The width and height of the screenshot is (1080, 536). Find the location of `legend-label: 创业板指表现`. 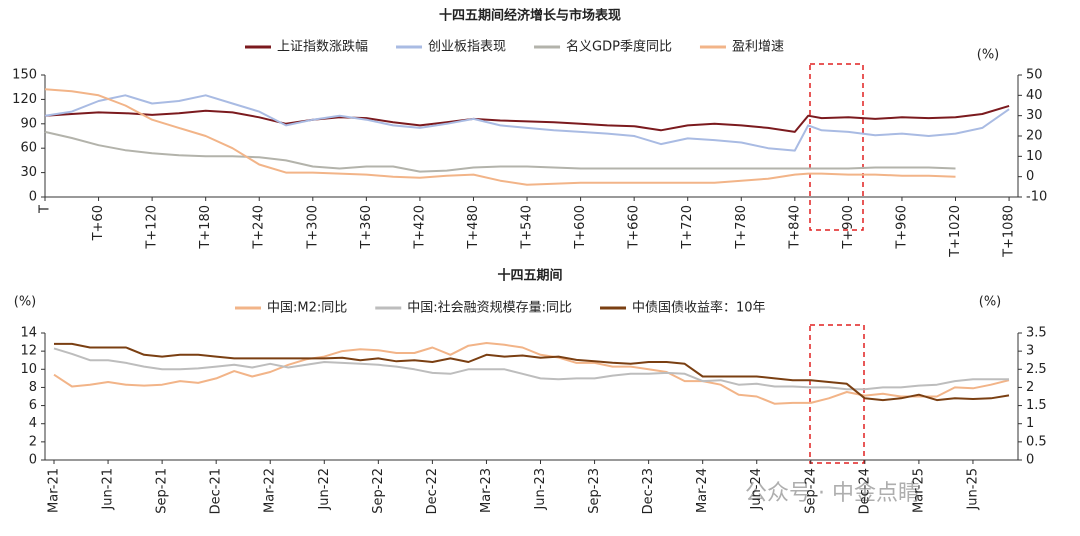

legend-label: 创业板指表现 is located at coordinates (467, 47).